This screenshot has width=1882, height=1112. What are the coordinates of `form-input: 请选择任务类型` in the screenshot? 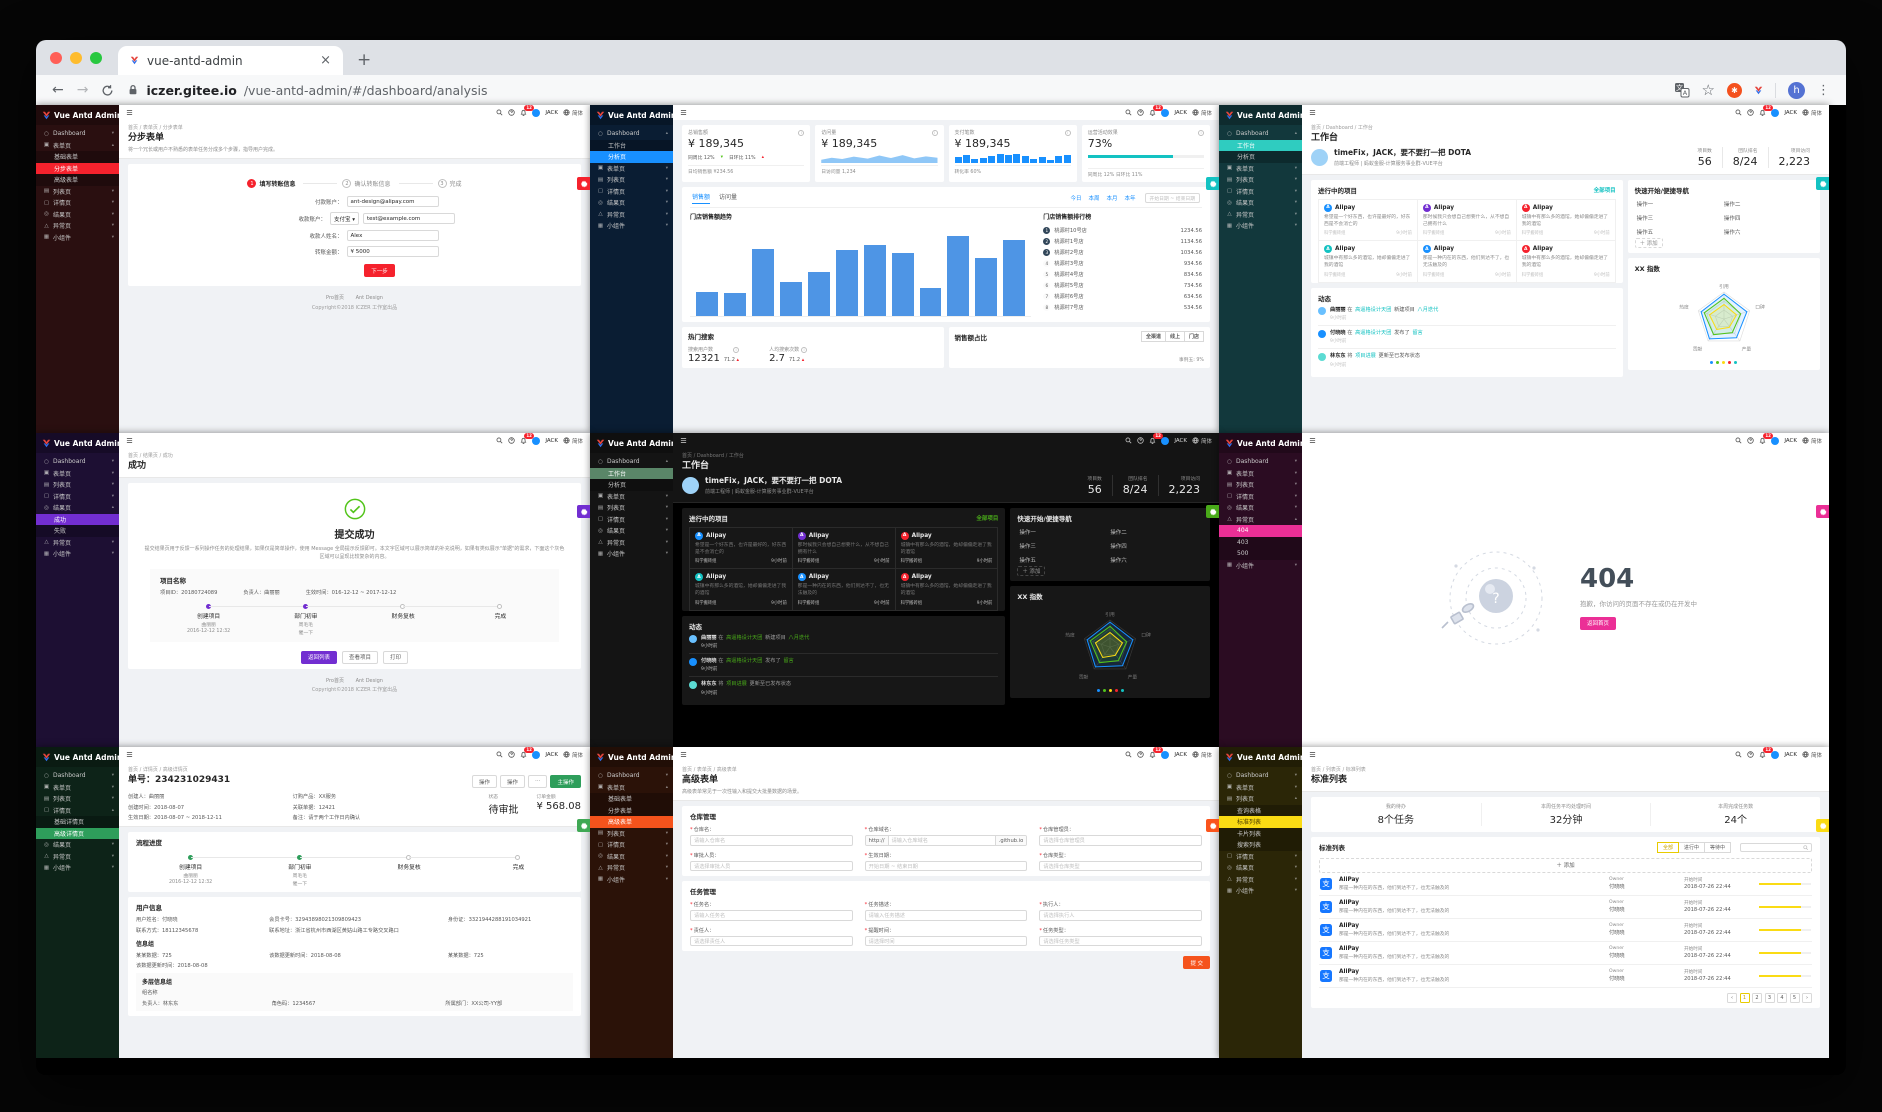 It's located at (1120, 941).